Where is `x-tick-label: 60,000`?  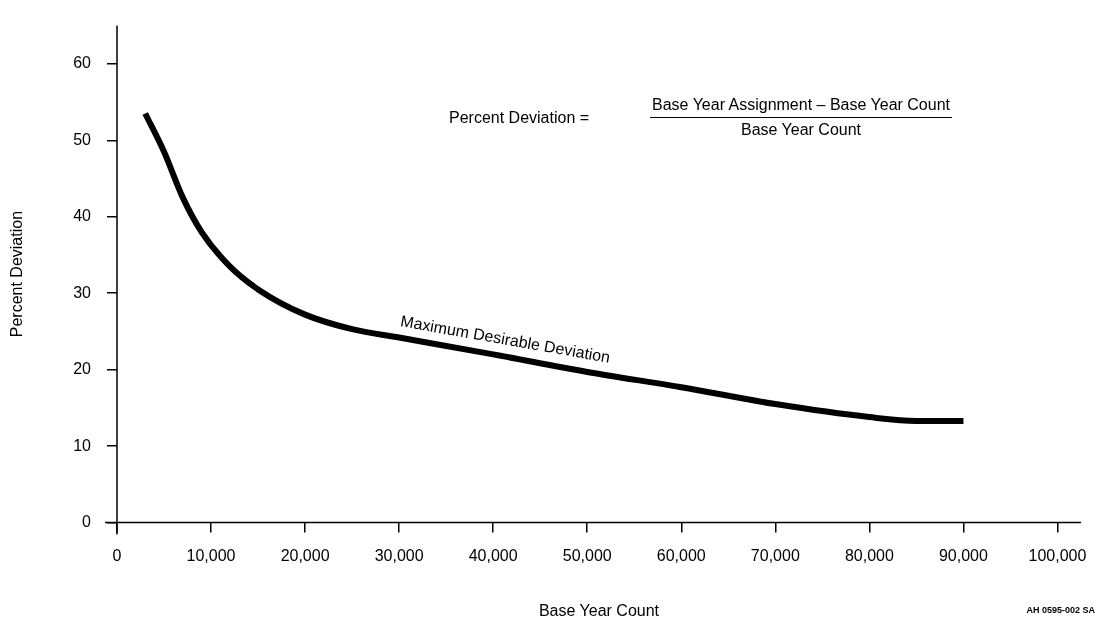
x-tick-label: 60,000 is located at coordinates (681, 555).